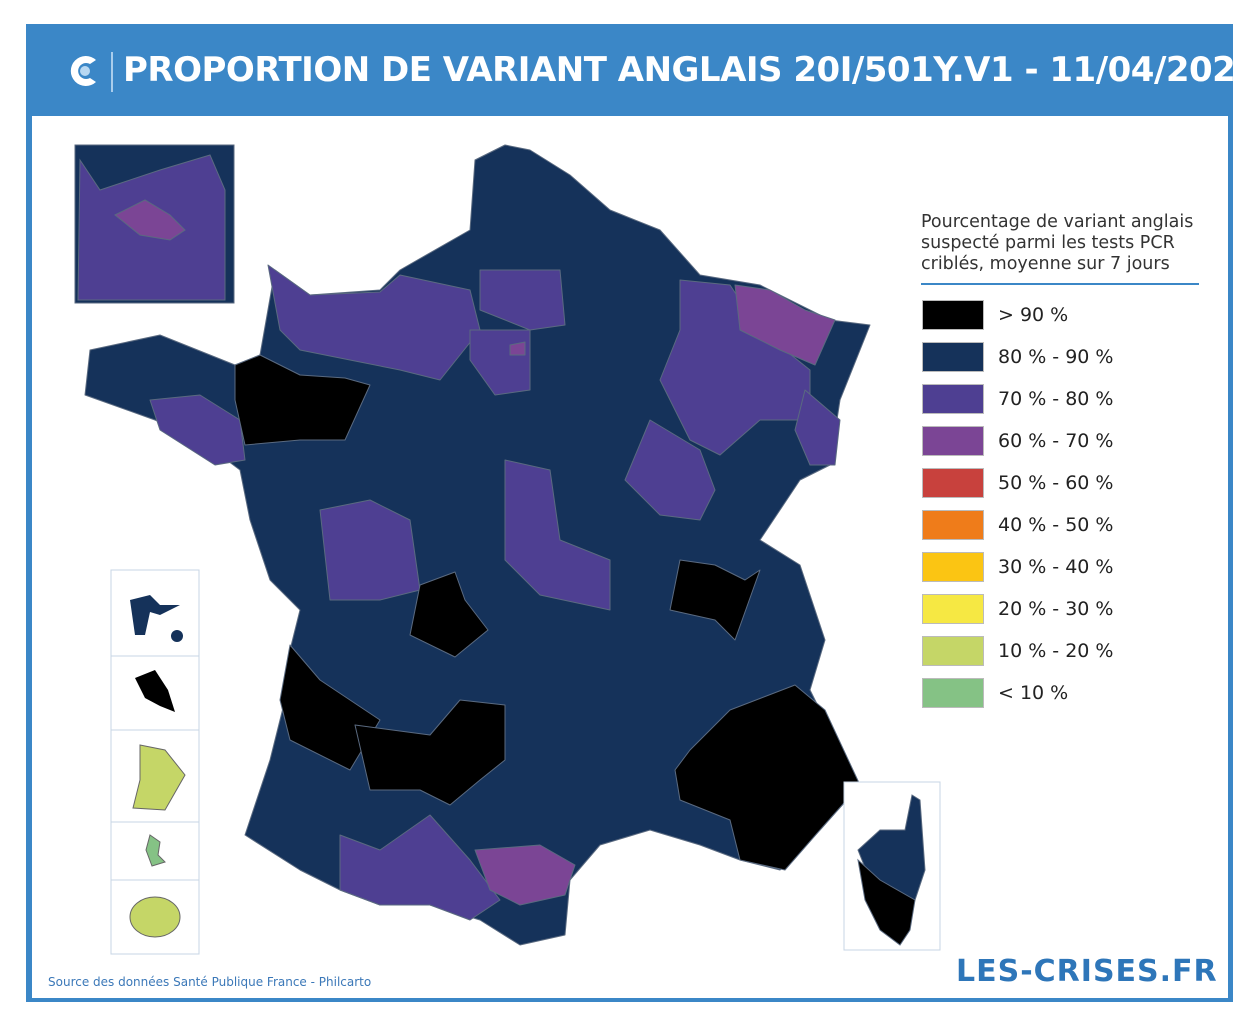 The width and height of the screenshot is (1259, 1024). Describe the element at coordinates (83, 71) in the screenshot. I see `les-crises-logo-icon` at that location.